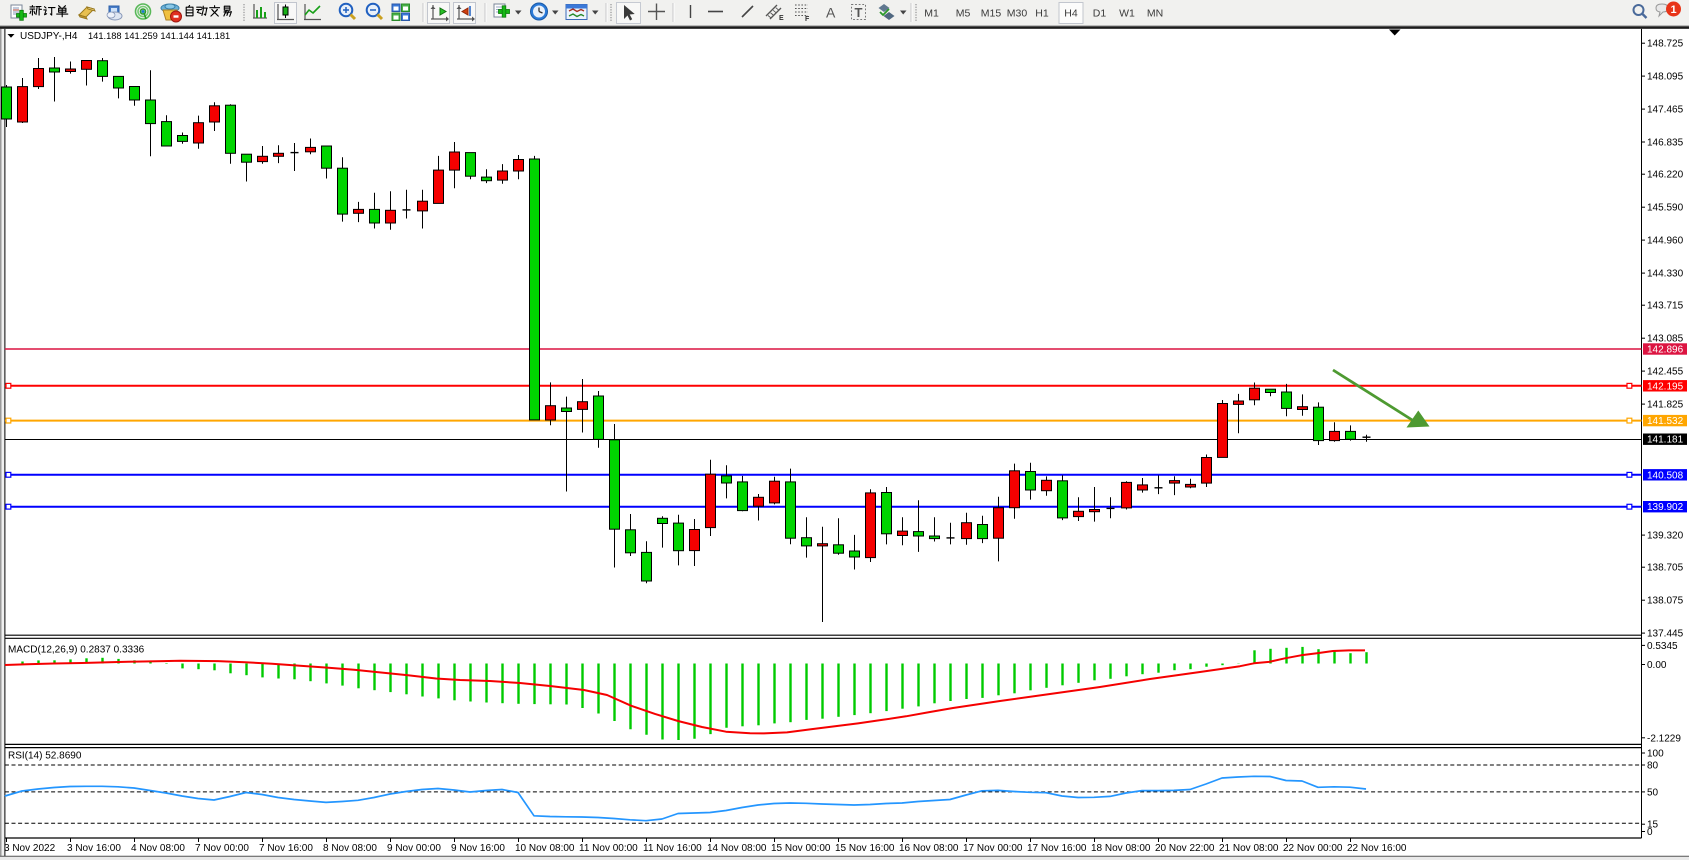 The height and width of the screenshot is (865, 1689). What do you see at coordinates (963, 14) in the screenshot?
I see `svg-text: M5` at bounding box center [963, 14].